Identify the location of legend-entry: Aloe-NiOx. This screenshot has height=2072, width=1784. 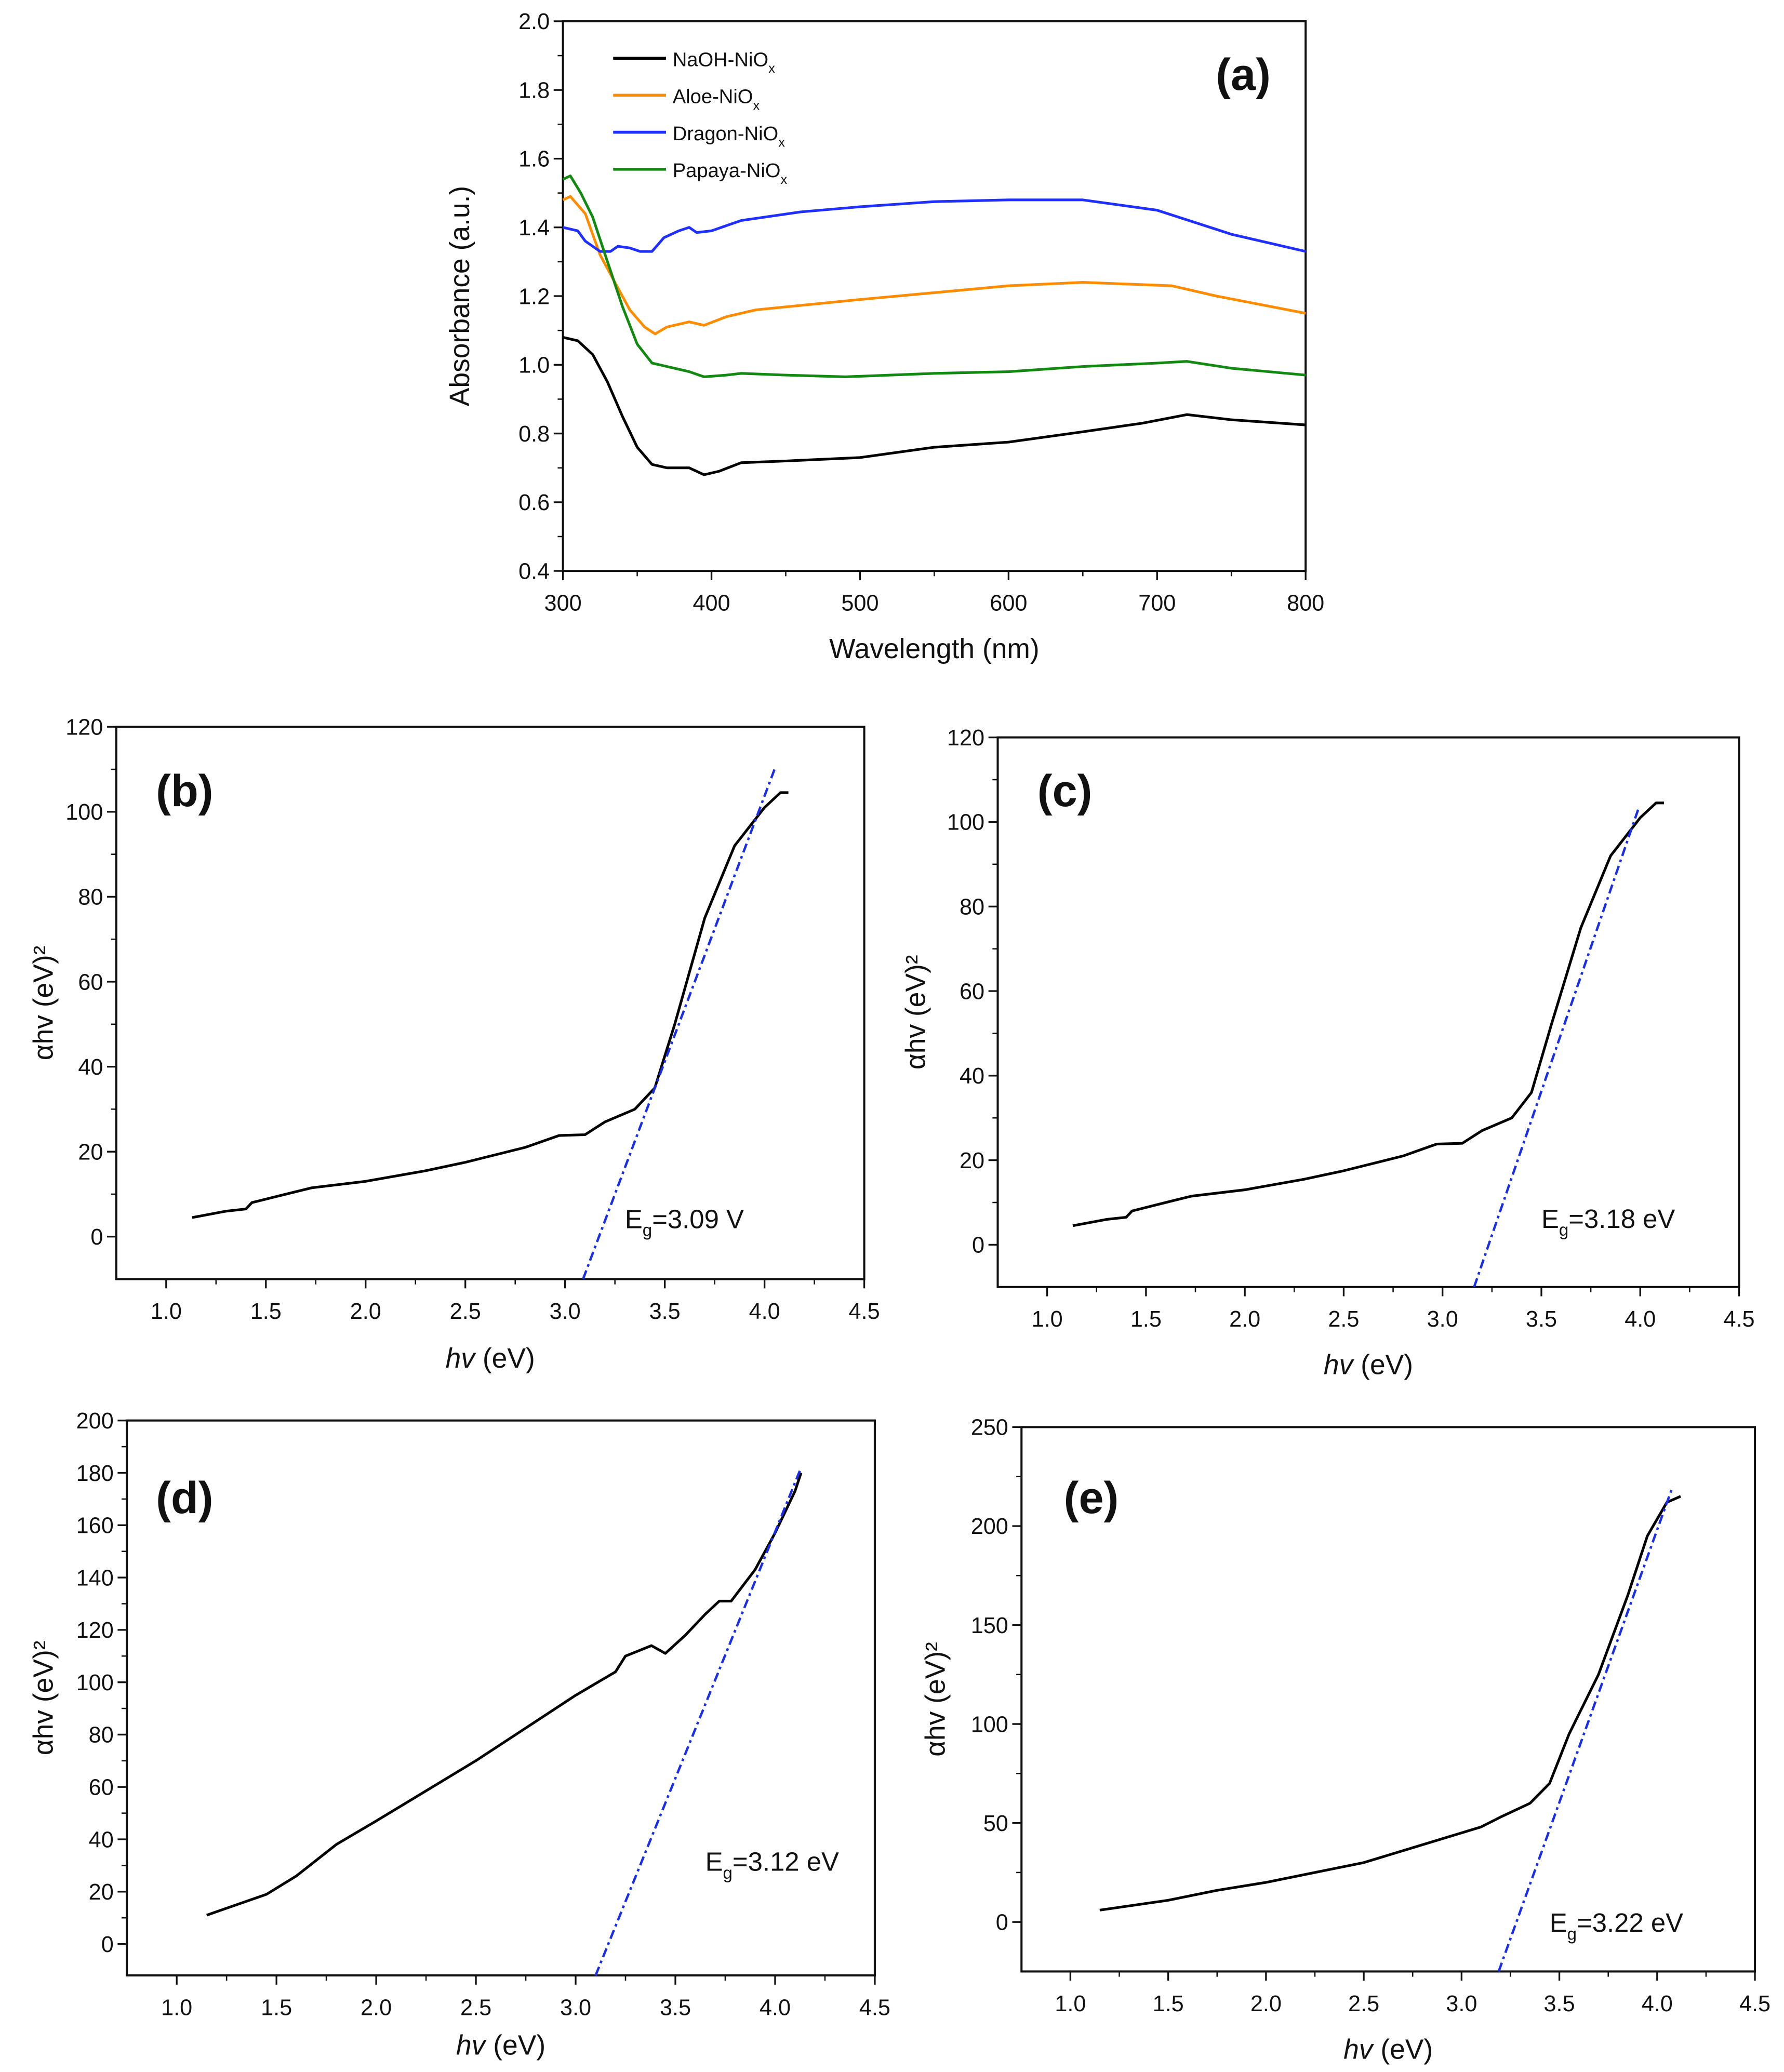
(716, 100).